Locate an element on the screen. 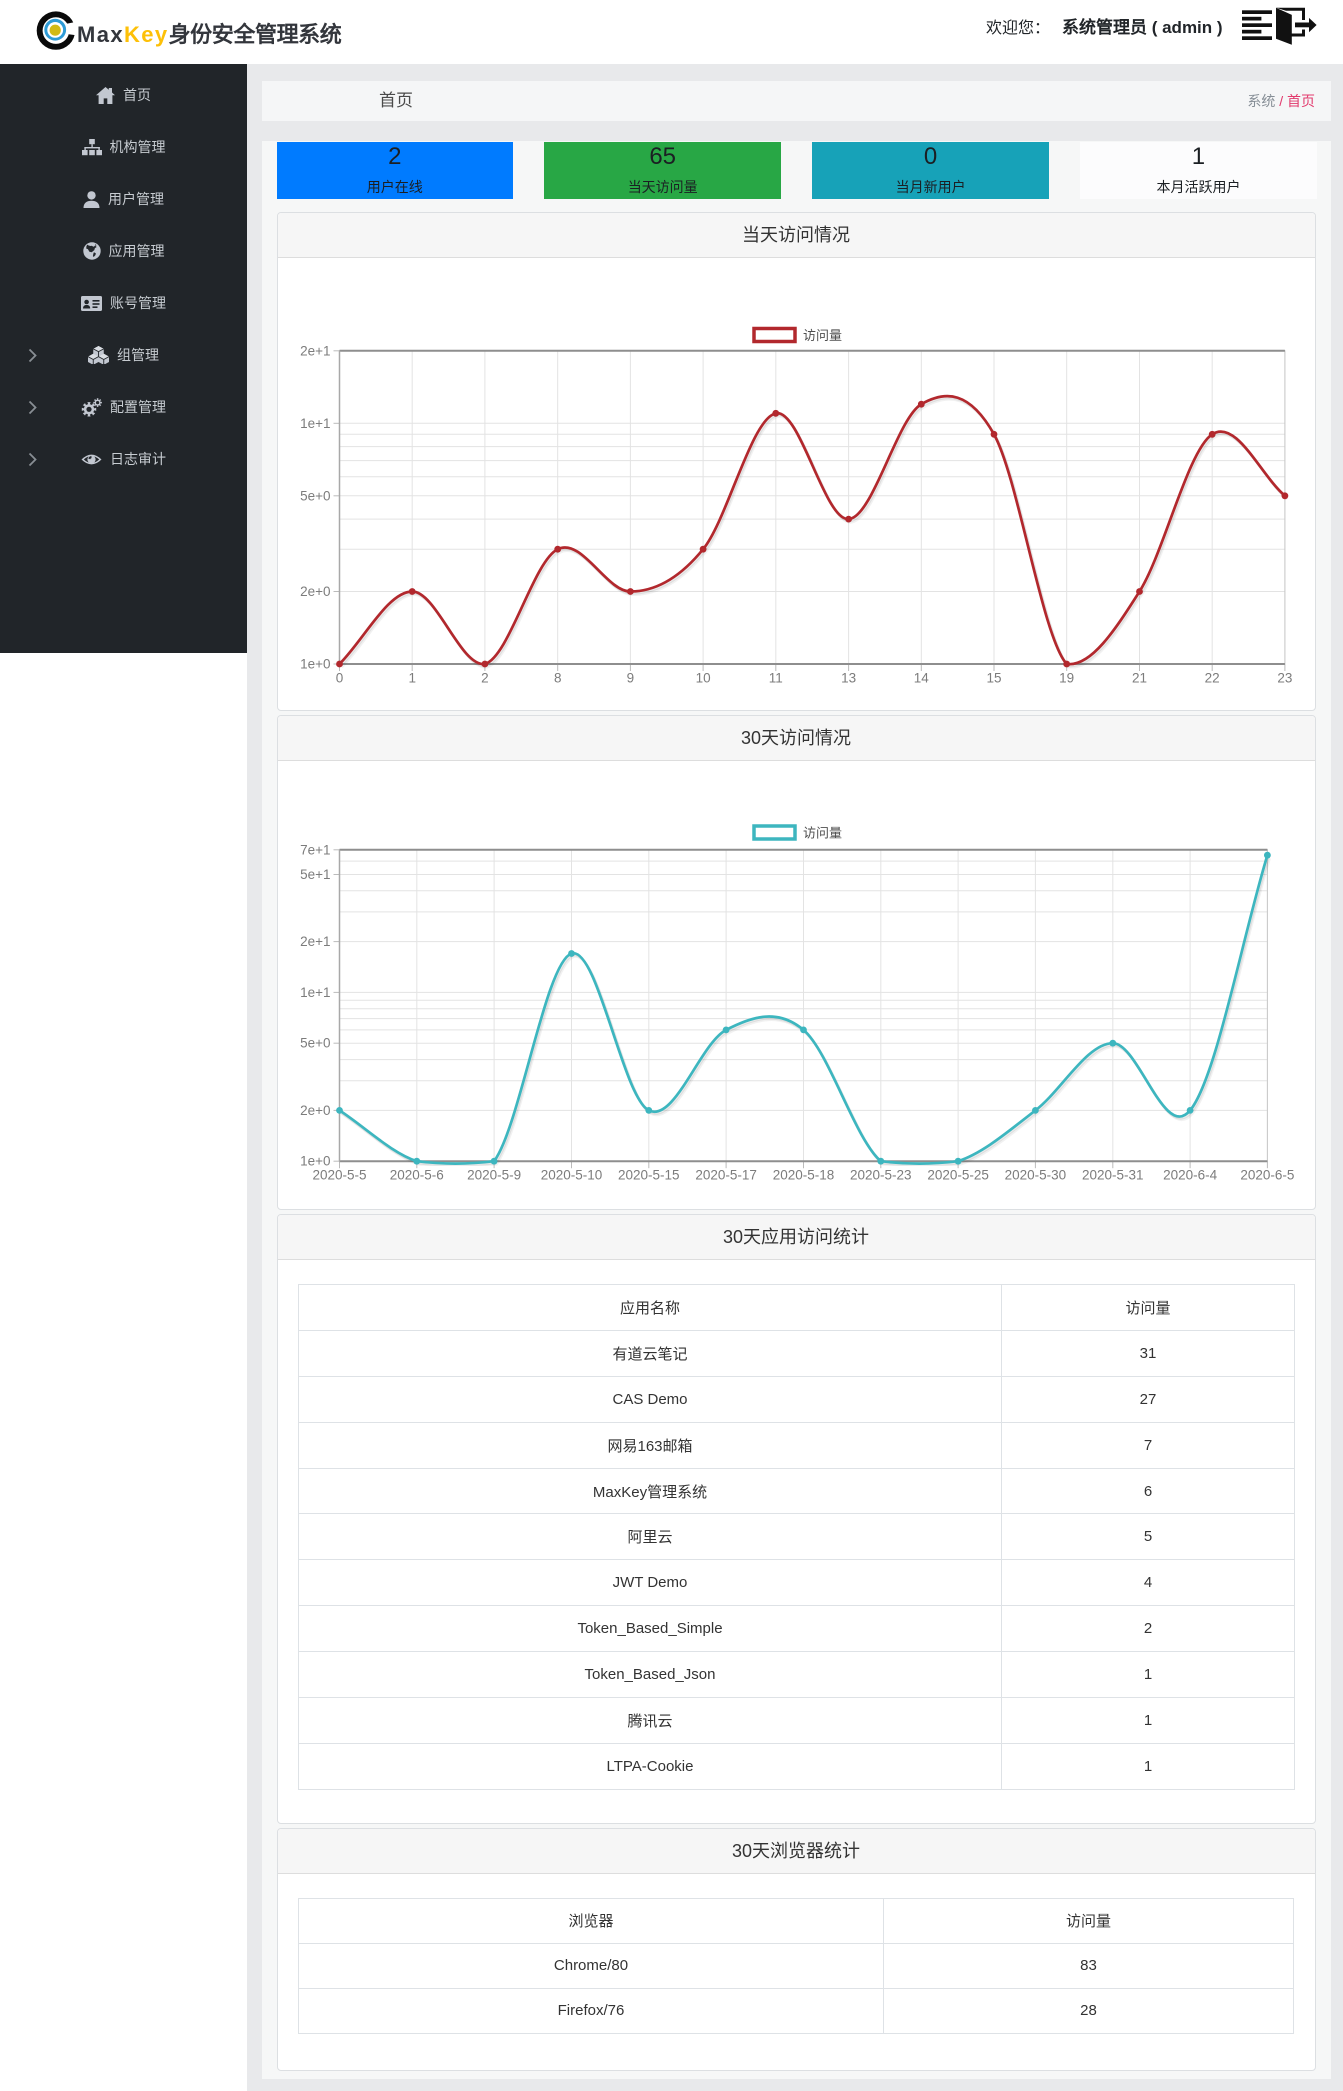 The height and width of the screenshot is (2091, 1343). svg-text: 5e+1 is located at coordinates (315, 874).